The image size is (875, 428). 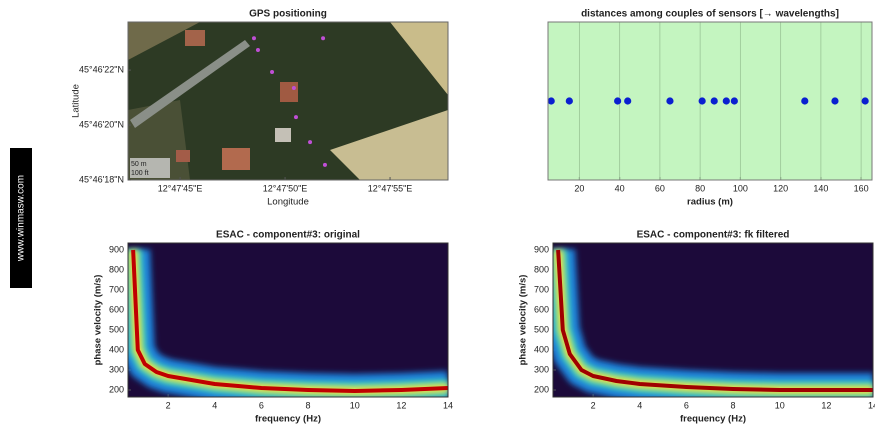 What do you see at coordinates (740, 188) in the screenshot?
I see `x-tick-label: 100` at bounding box center [740, 188].